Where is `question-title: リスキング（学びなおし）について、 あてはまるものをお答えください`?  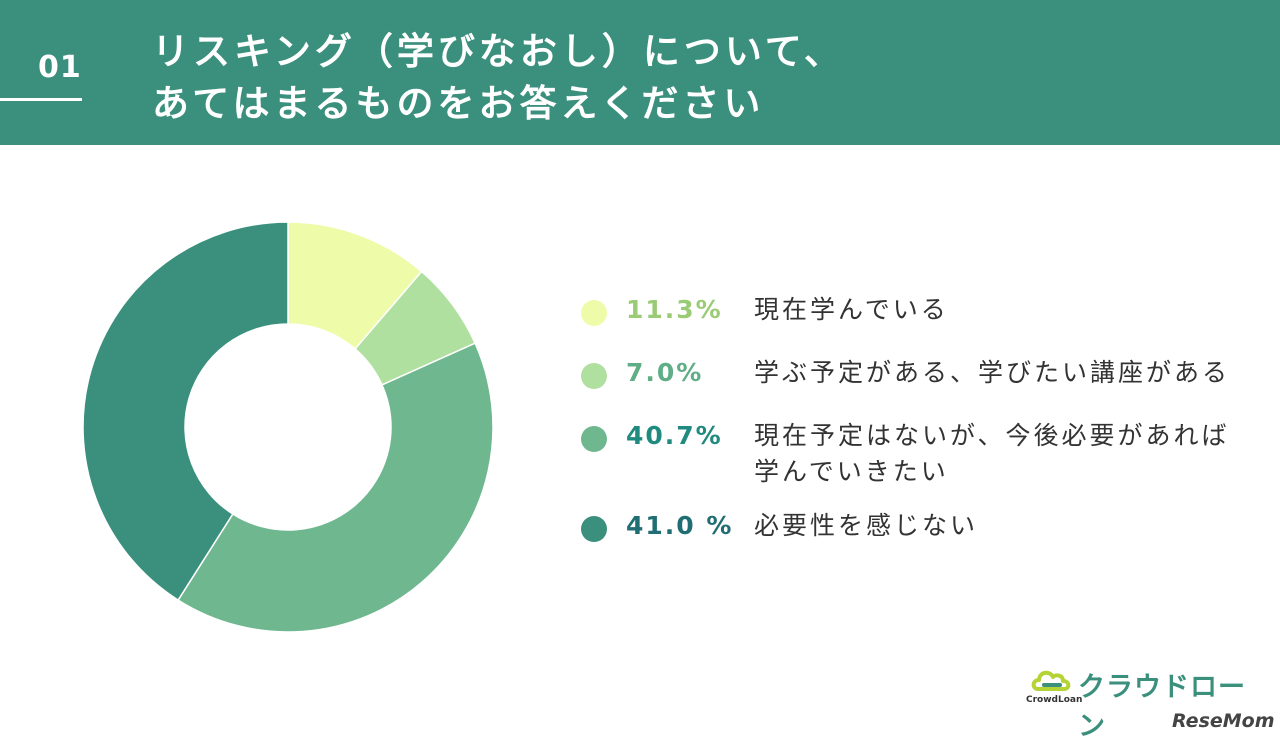
question-title: リスキング（学びなおし）について、 あてはまるものをお答えください is located at coordinates (702, 78).